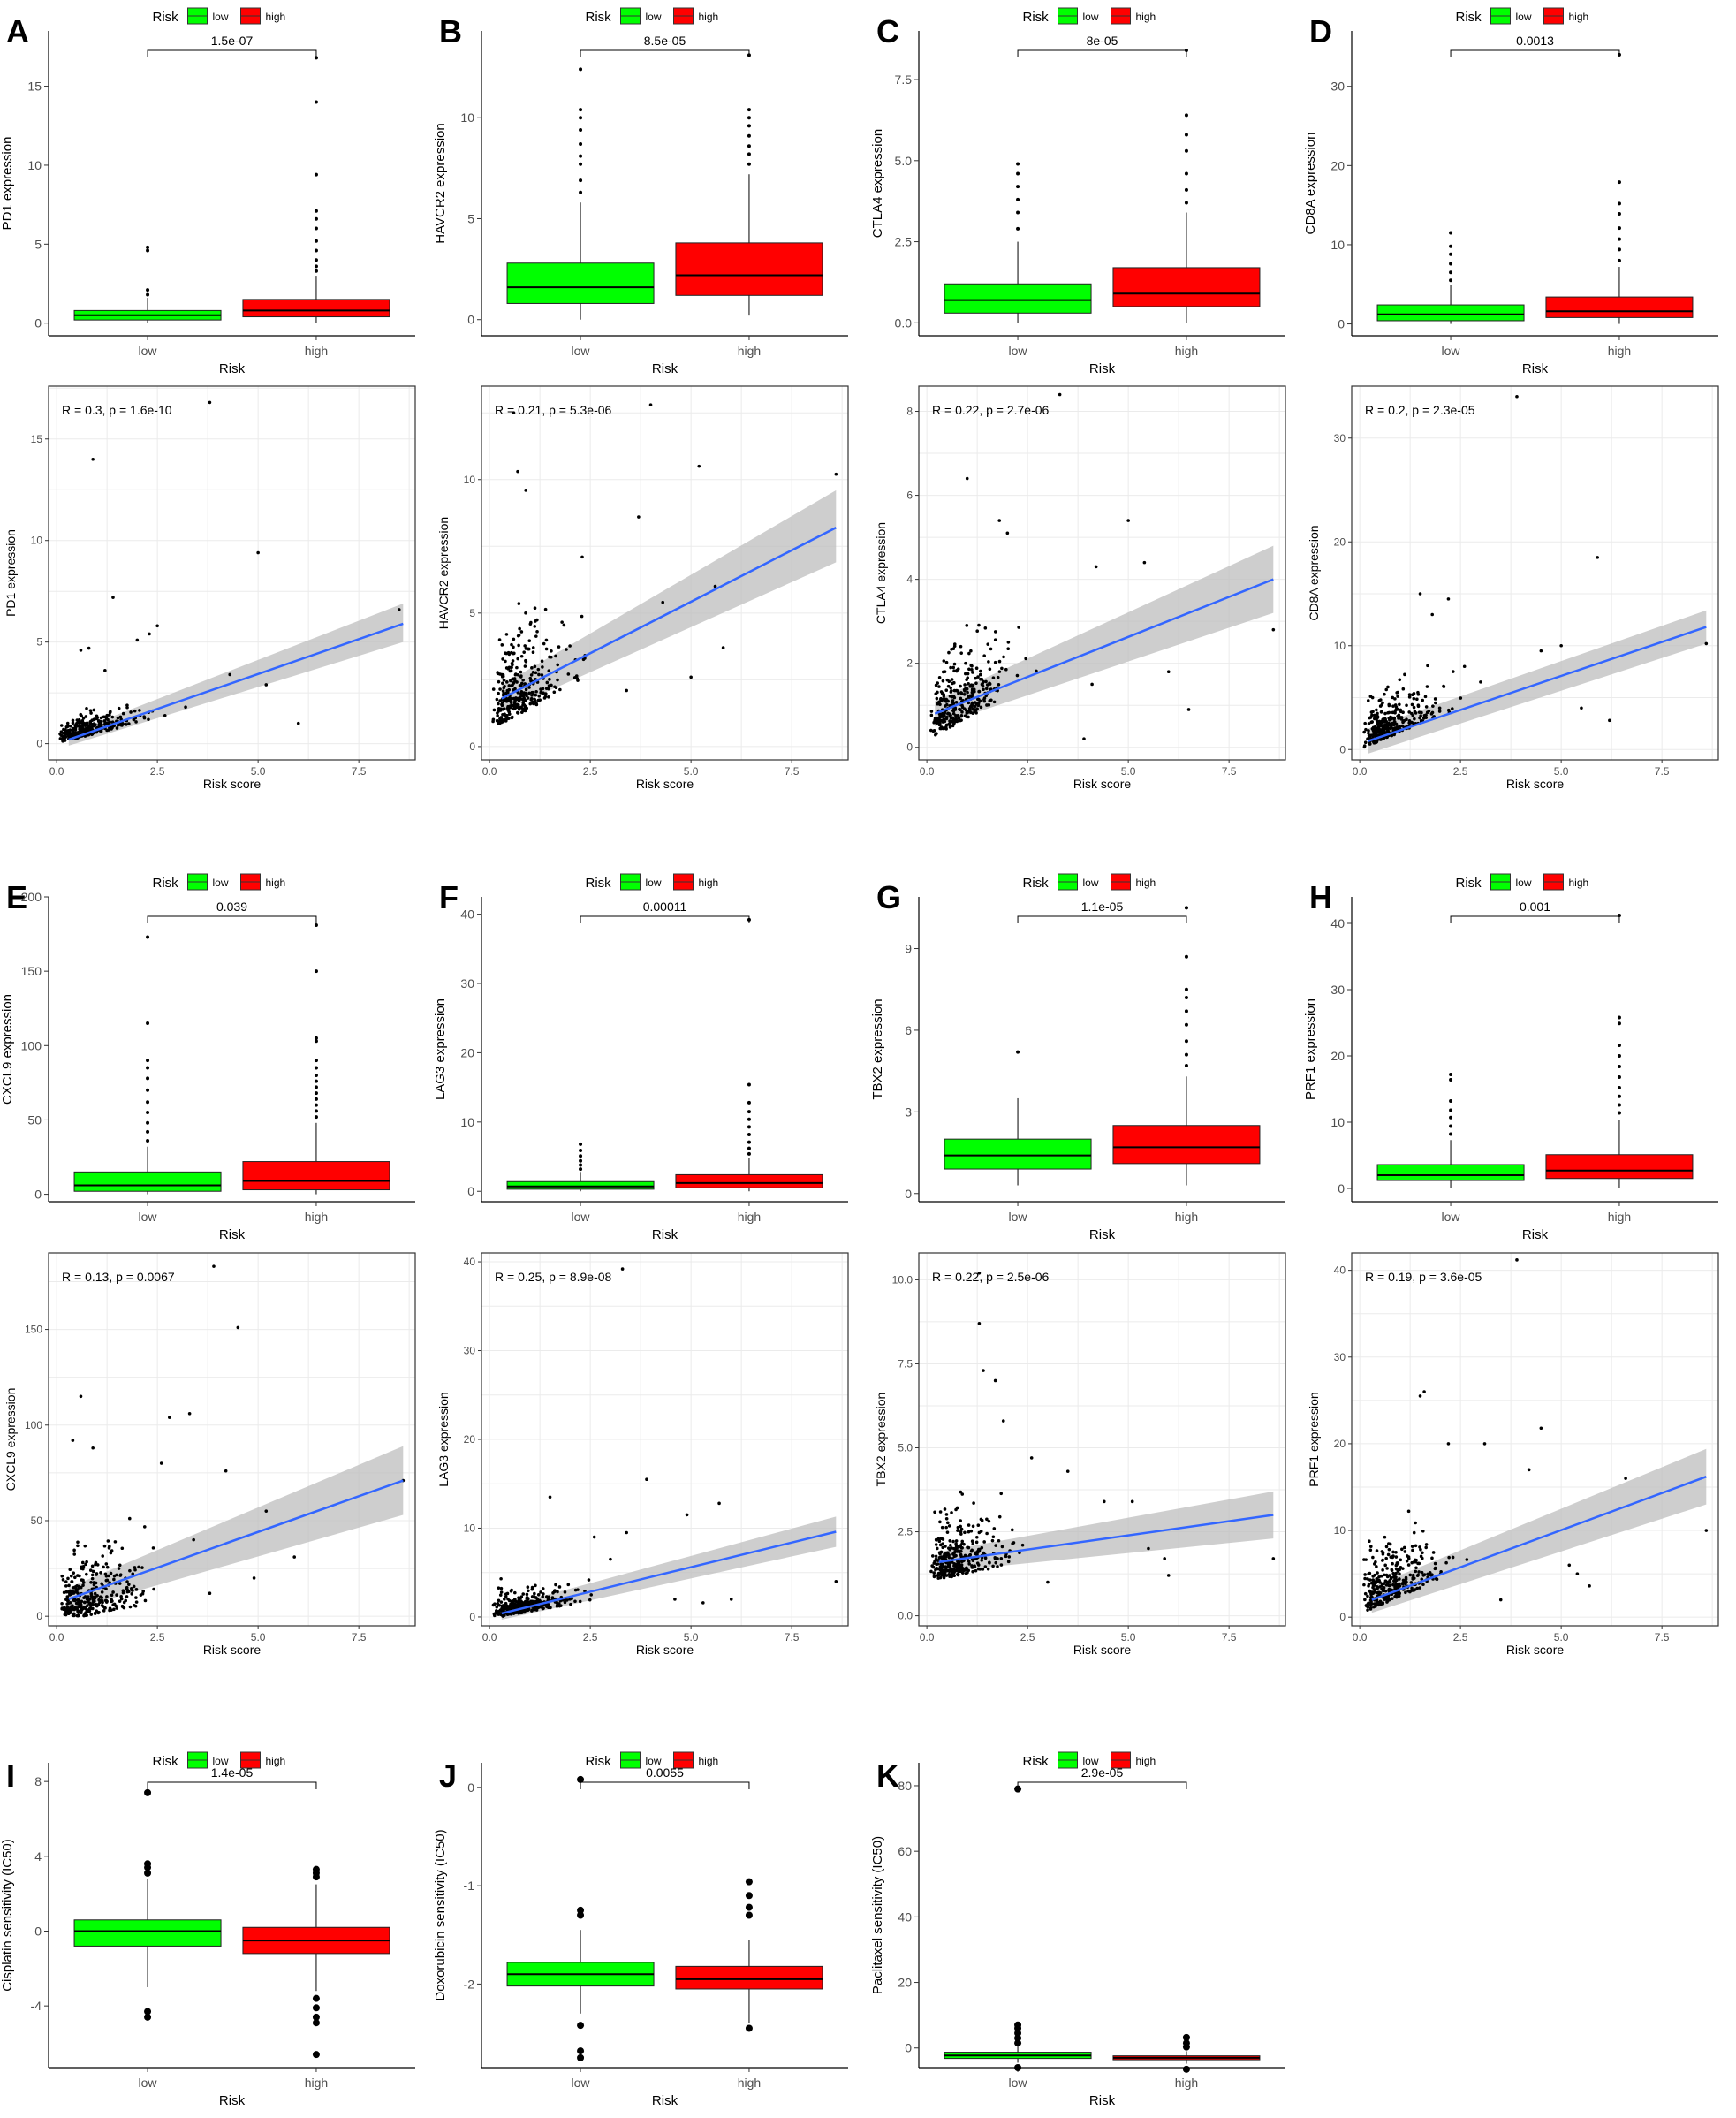 The width and height of the screenshot is (1736, 2118). Describe the element at coordinates (147, 1181) in the screenshot. I see `box-iqr` at that location.